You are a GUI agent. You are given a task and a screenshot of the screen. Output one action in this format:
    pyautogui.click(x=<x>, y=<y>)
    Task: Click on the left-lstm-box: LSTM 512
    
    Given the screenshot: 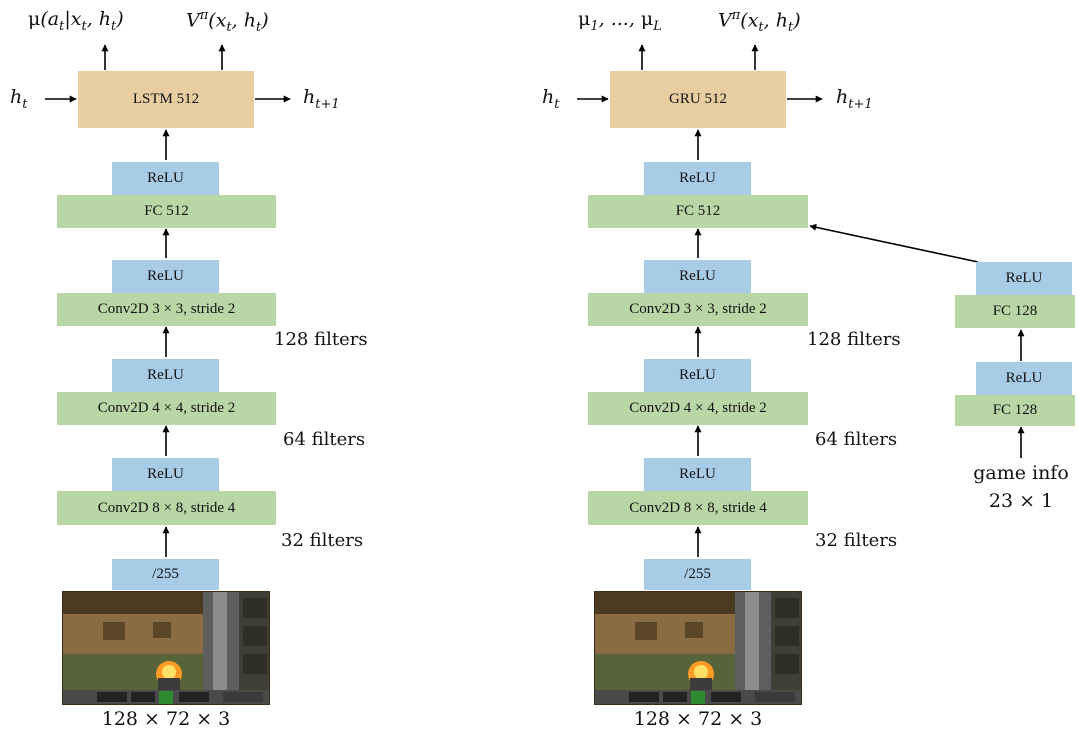 What is the action you would take?
    pyautogui.click(x=166, y=99)
    